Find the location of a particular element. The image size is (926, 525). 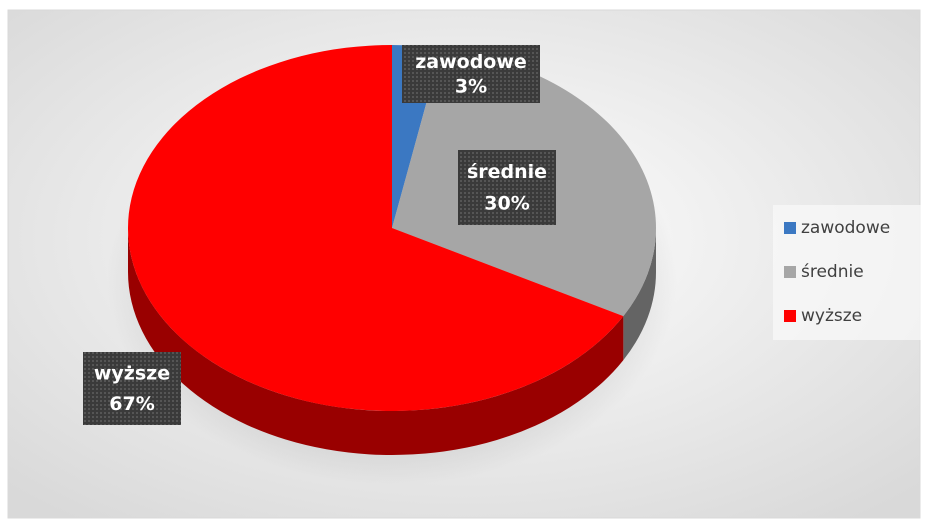

legend-label: wyższe is located at coordinates (831, 316).